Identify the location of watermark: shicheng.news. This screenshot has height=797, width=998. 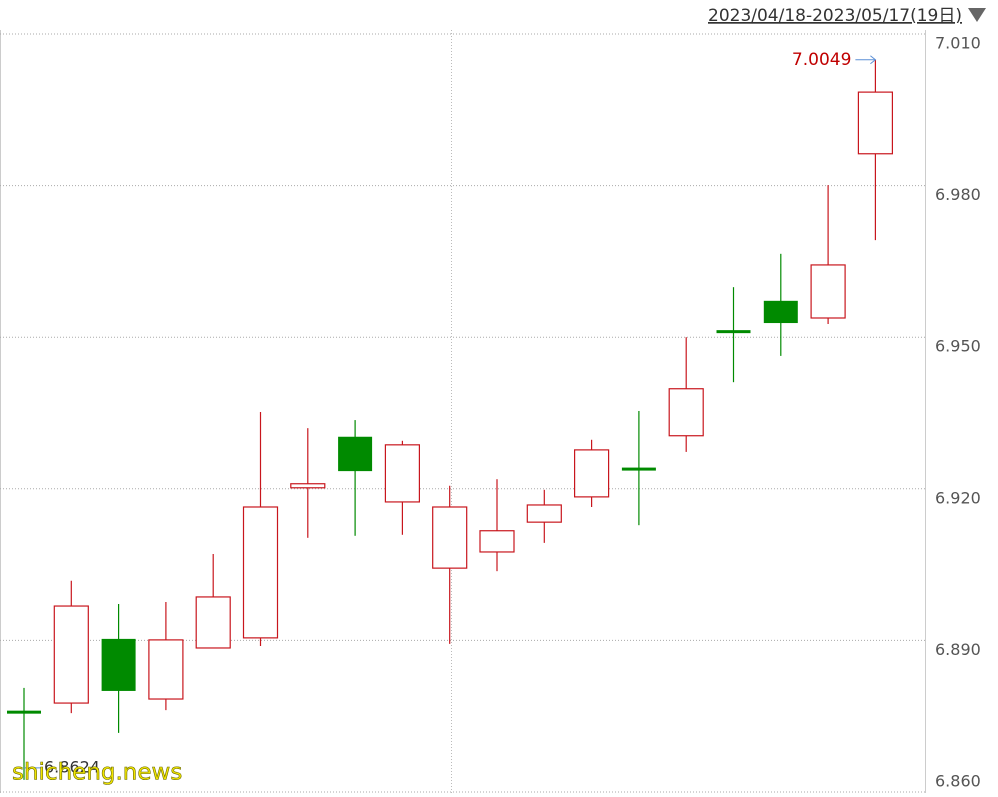
(97, 773).